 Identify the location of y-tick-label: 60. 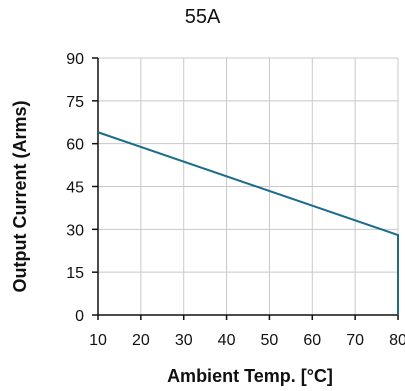
(75, 145).